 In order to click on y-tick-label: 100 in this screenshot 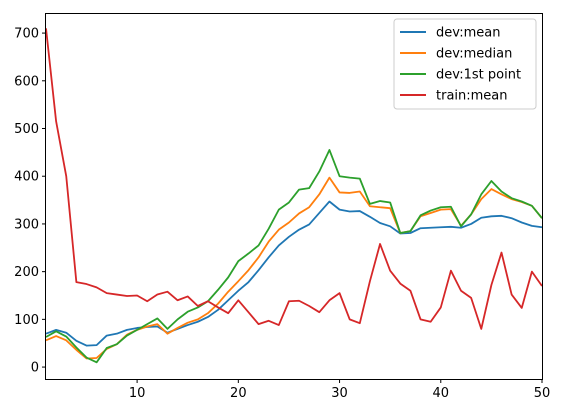, I will do `click(26, 320)`.